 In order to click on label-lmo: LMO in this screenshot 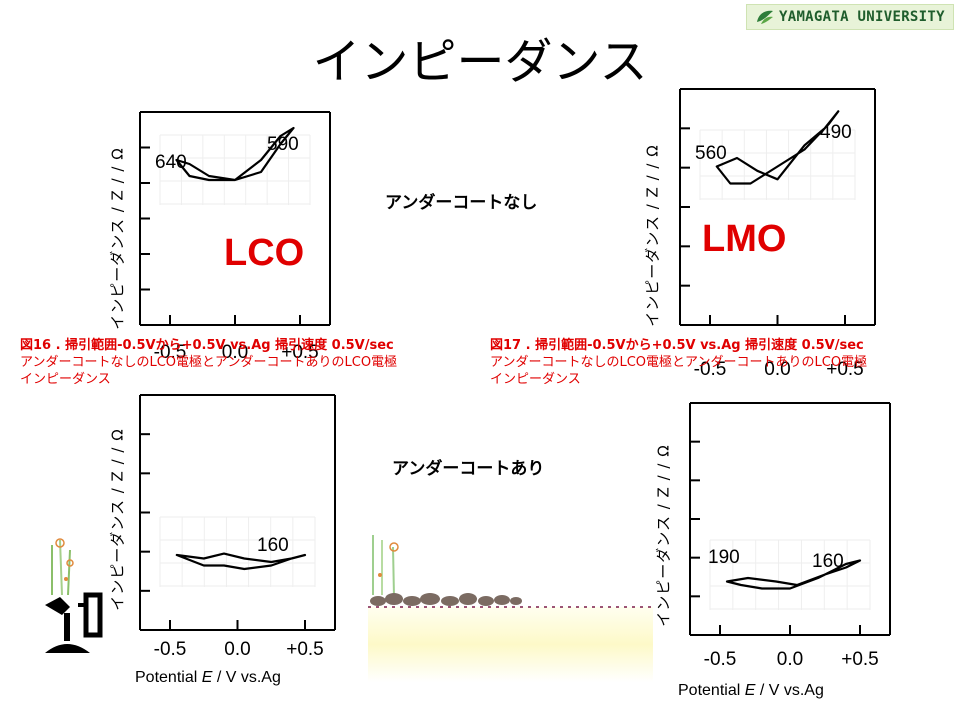, I will do `click(744, 239)`.